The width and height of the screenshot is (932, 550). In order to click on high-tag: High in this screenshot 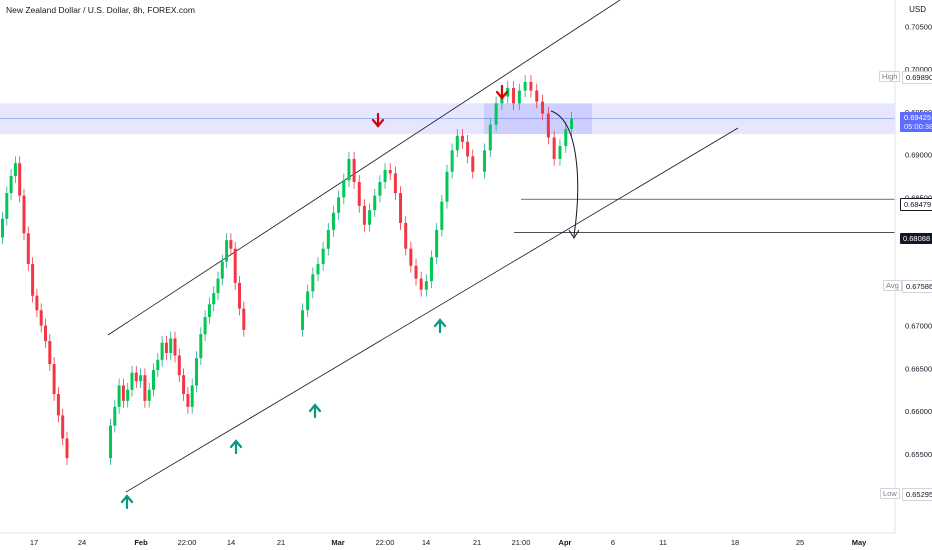, I will do `click(890, 76)`.